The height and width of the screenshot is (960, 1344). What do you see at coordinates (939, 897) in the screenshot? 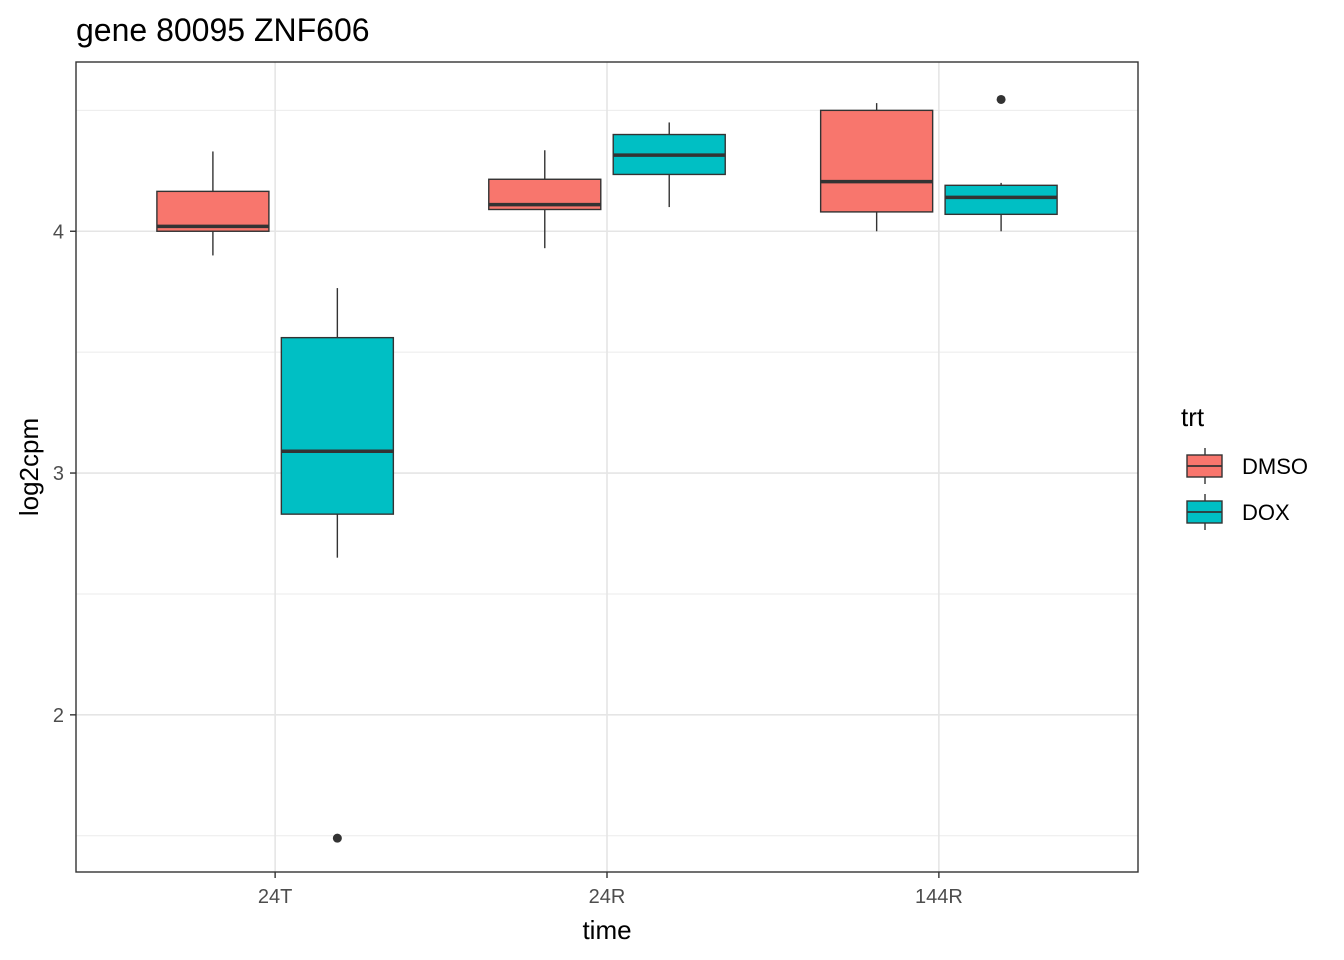
I see `x-tick-label: 144R` at bounding box center [939, 897].